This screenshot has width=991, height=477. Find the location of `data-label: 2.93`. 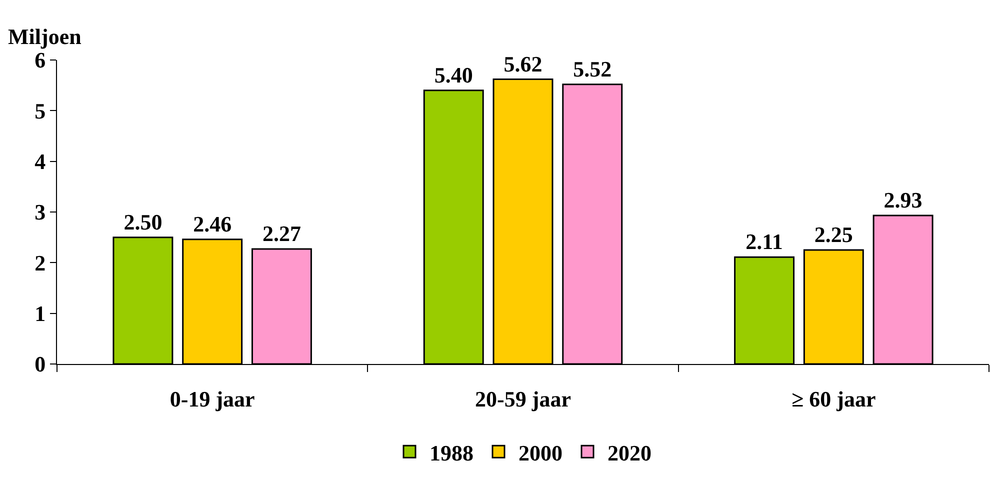

data-label: 2.93 is located at coordinates (903, 200).